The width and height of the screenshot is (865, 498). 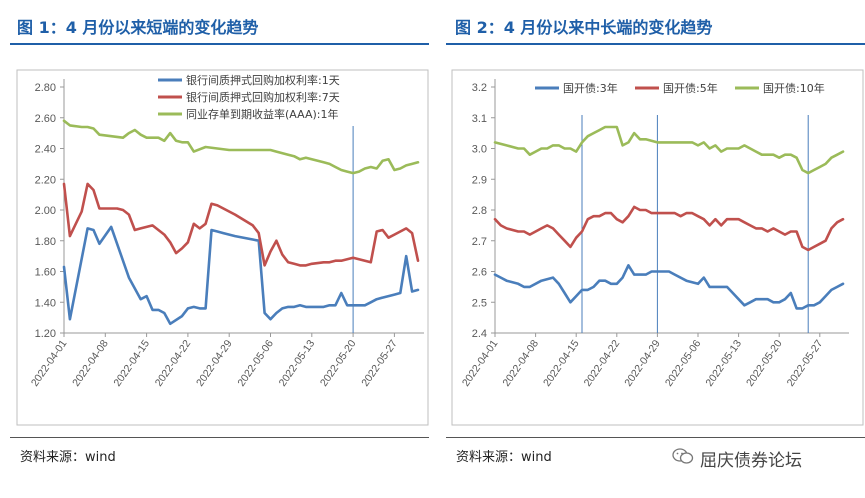 What do you see at coordinates (219, 44) in the screenshot?
I see `figure-1-title-rule` at bounding box center [219, 44].